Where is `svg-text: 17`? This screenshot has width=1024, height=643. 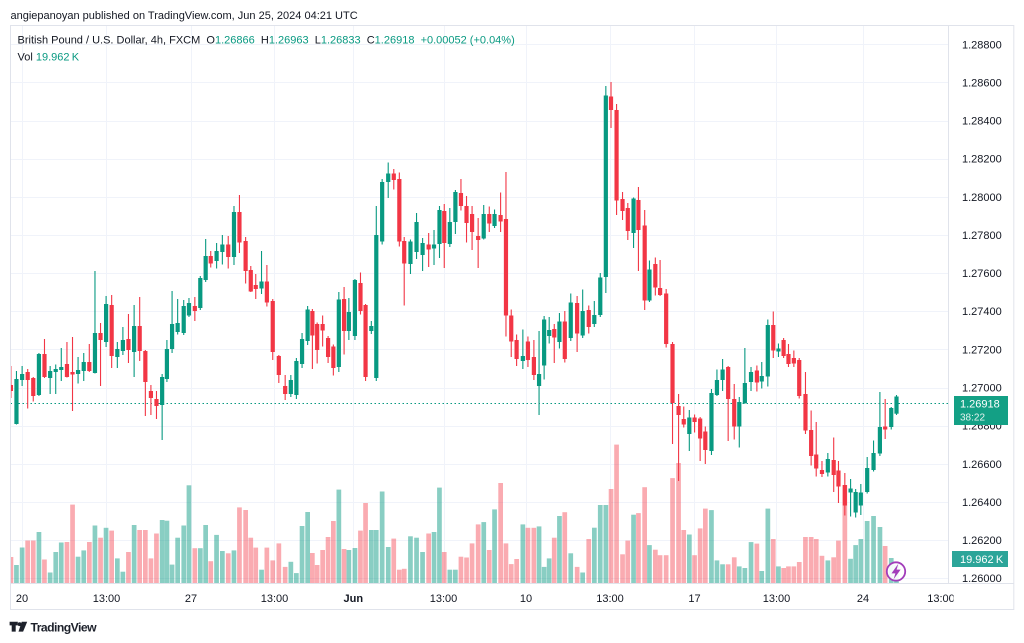
svg-text: 17 is located at coordinates (694, 599).